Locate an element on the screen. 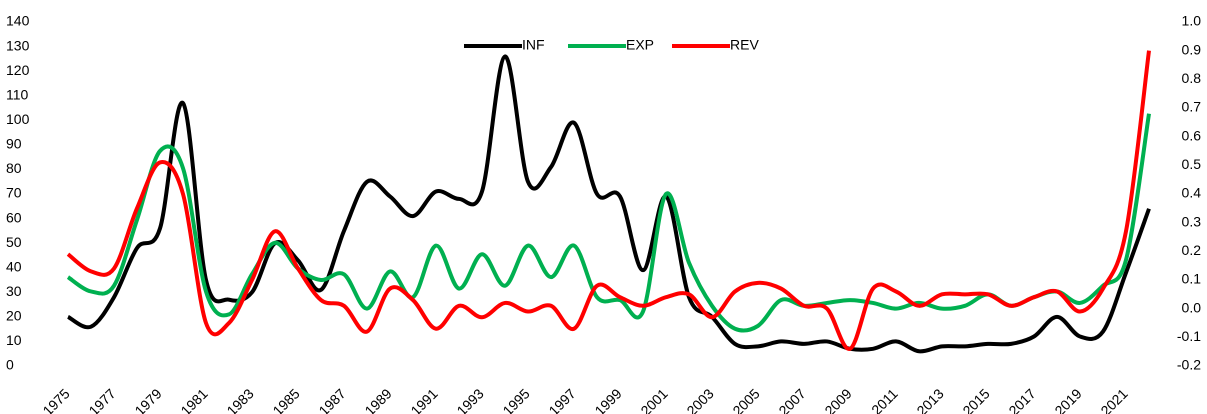  y-tick-label: 0 is located at coordinates (10, 365).